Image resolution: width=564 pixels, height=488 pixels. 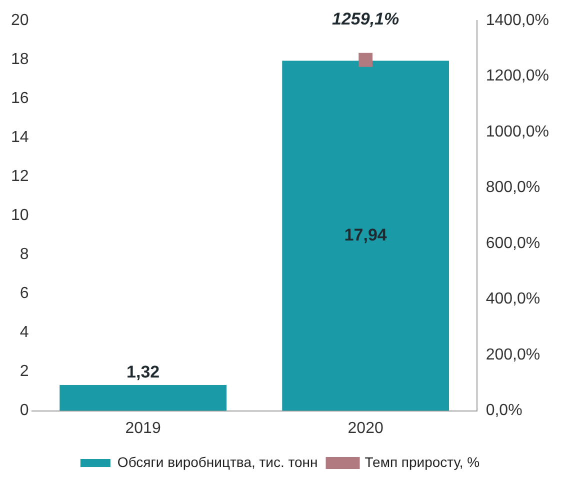 I want to click on y-tick-label: 2, so click(x=24, y=371).